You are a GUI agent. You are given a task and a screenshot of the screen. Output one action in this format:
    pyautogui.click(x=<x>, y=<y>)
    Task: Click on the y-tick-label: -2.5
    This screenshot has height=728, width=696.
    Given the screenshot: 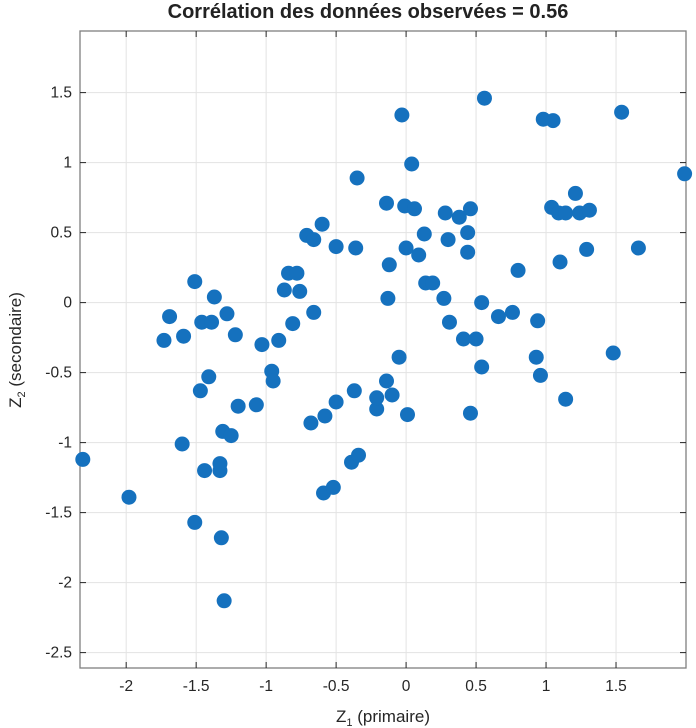 What is the action you would take?
    pyautogui.click(x=58, y=653)
    